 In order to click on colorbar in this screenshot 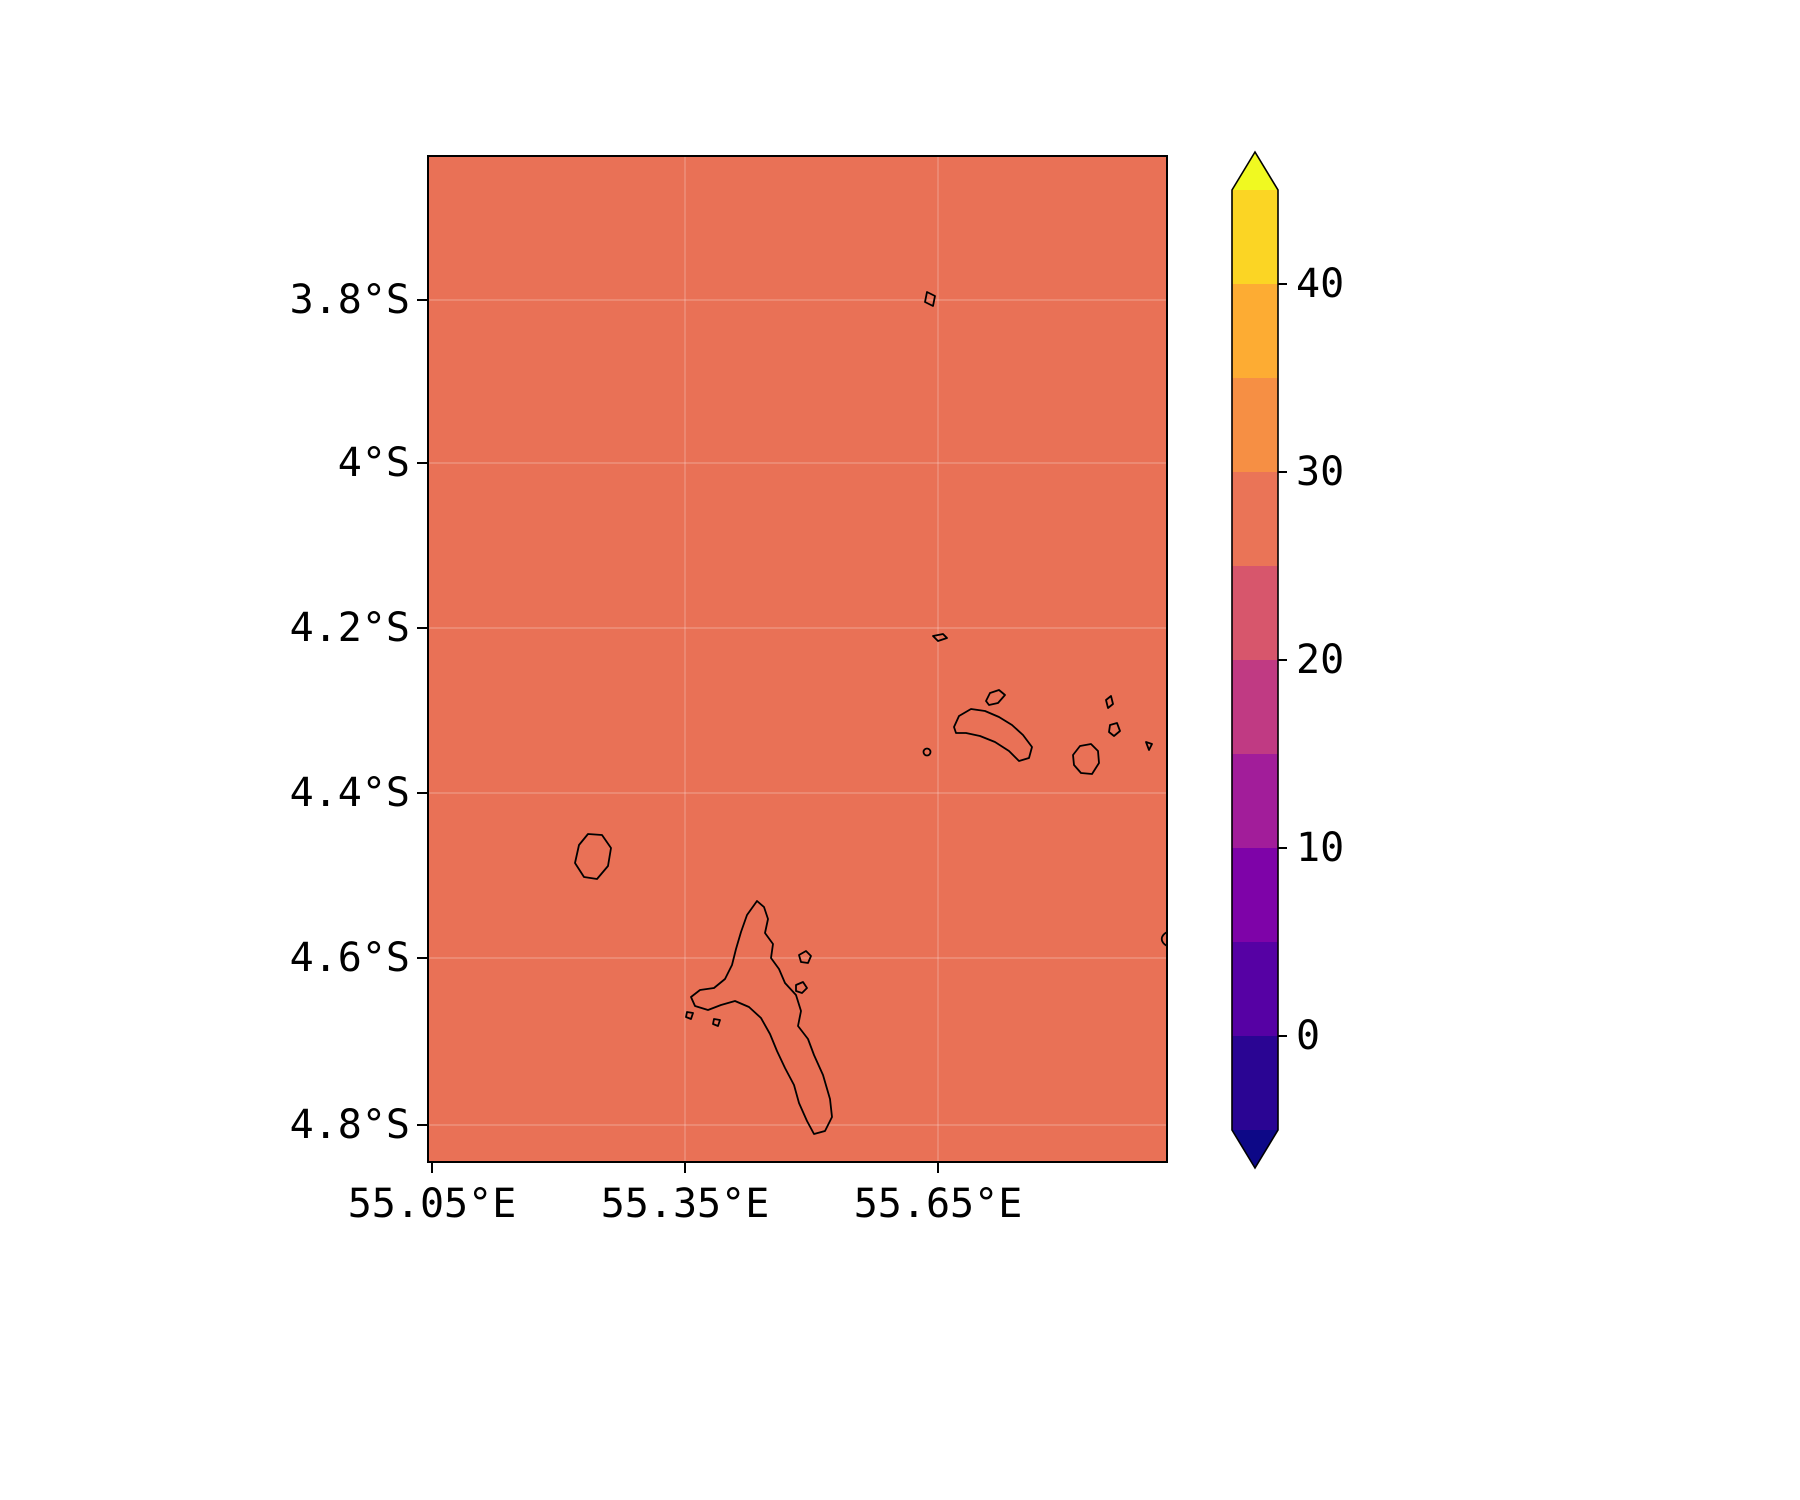, I will do `click(1259, 660)`.